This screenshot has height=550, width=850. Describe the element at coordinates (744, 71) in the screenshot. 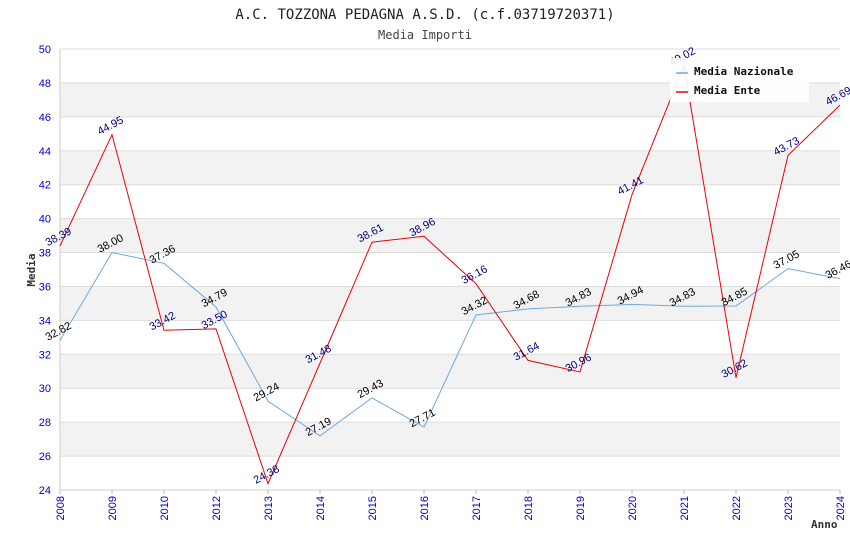

I see `legend-label-nazionale: Media Nazionale` at that location.